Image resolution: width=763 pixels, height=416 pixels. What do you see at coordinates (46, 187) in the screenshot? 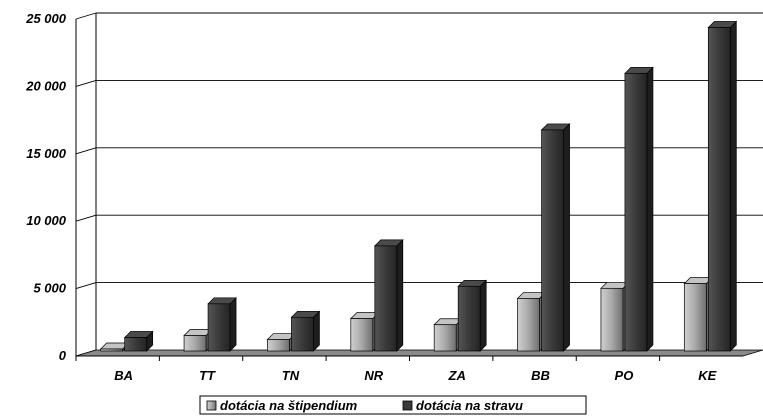
I see `y-axis-ticks: 0 5 000 10 000 15 000 20 000 25 000` at bounding box center [46, 187].